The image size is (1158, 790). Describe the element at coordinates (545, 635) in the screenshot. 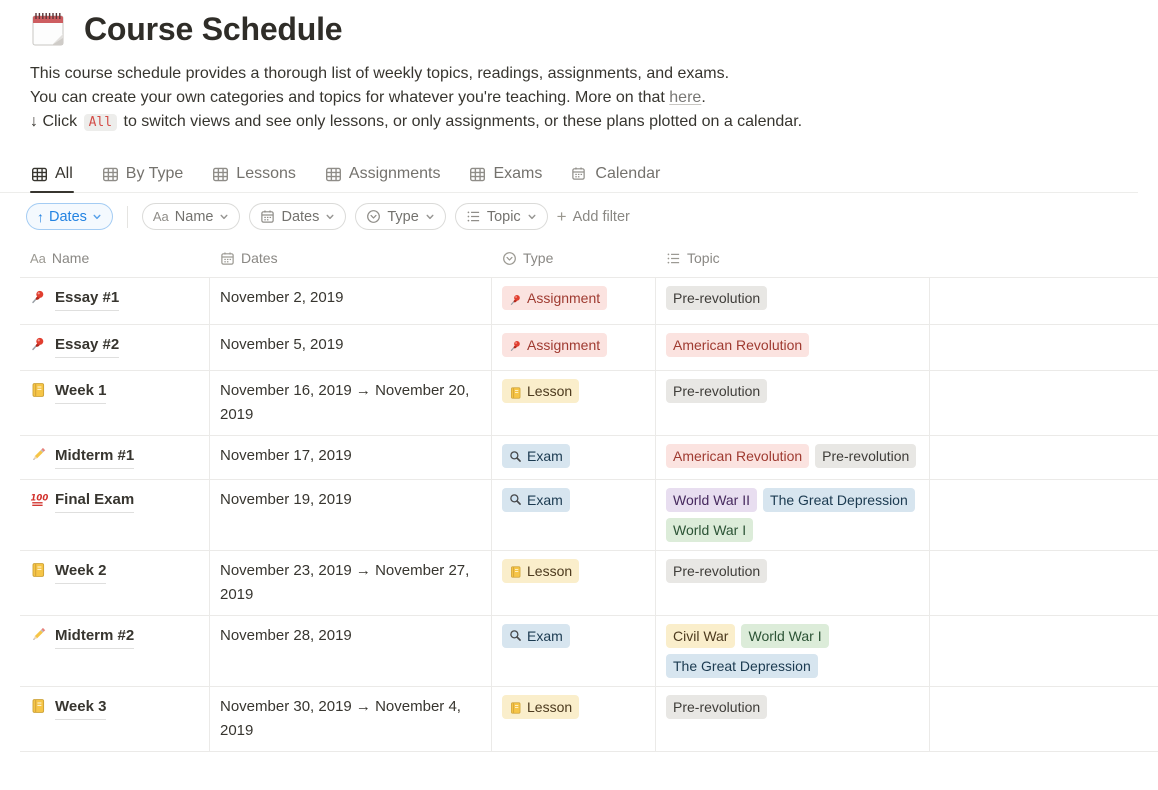

I see `type-tag-label: Exam` at that location.